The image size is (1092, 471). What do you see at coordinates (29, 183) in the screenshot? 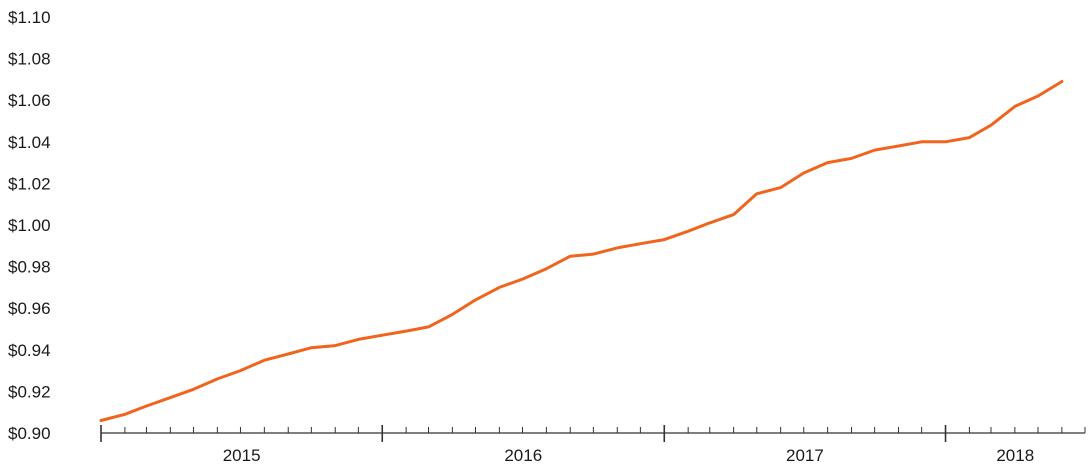
I see `y-tick-label: $1.02` at bounding box center [29, 183].